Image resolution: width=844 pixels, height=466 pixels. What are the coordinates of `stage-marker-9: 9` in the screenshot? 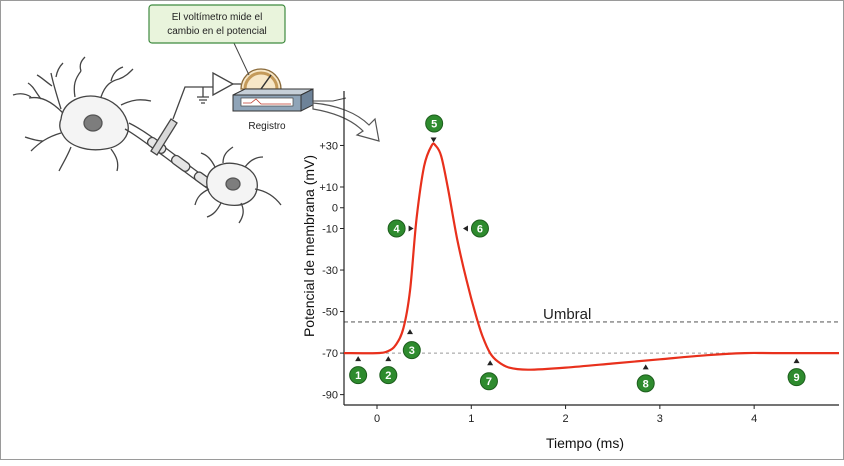 It's located at (796, 372).